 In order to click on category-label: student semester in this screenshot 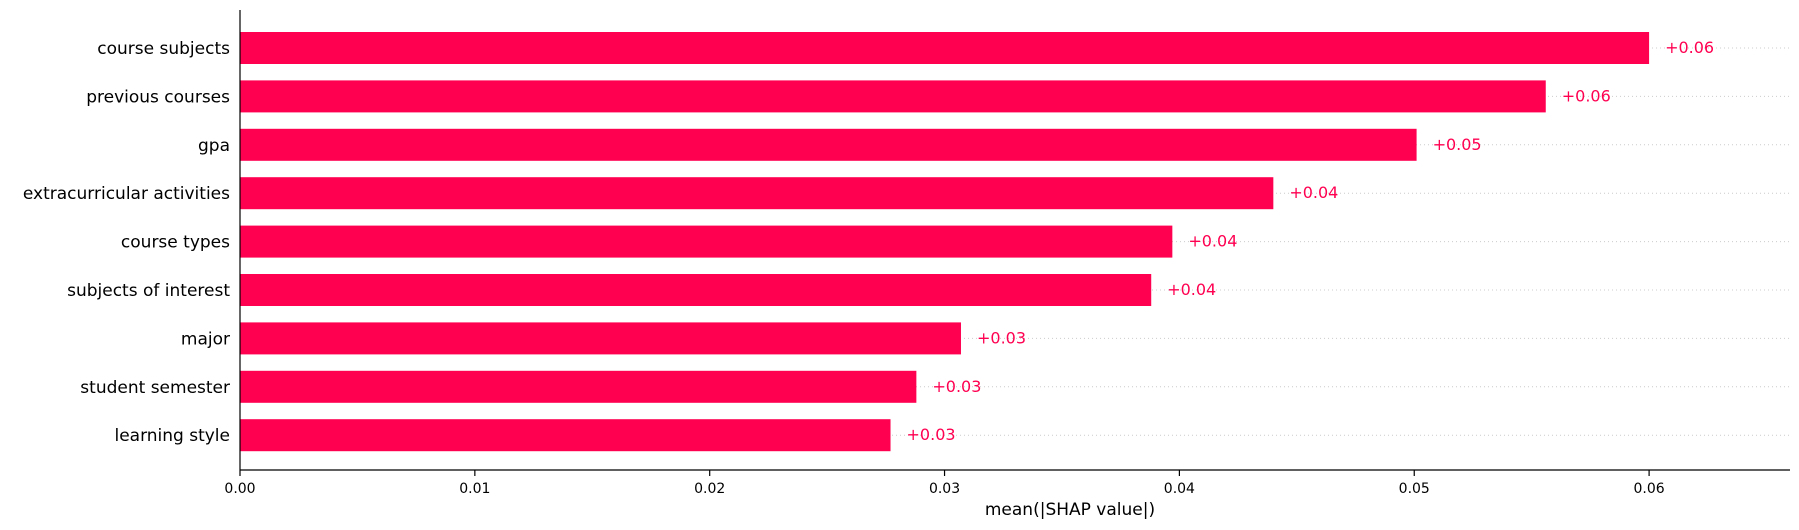, I will do `click(155, 388)`.